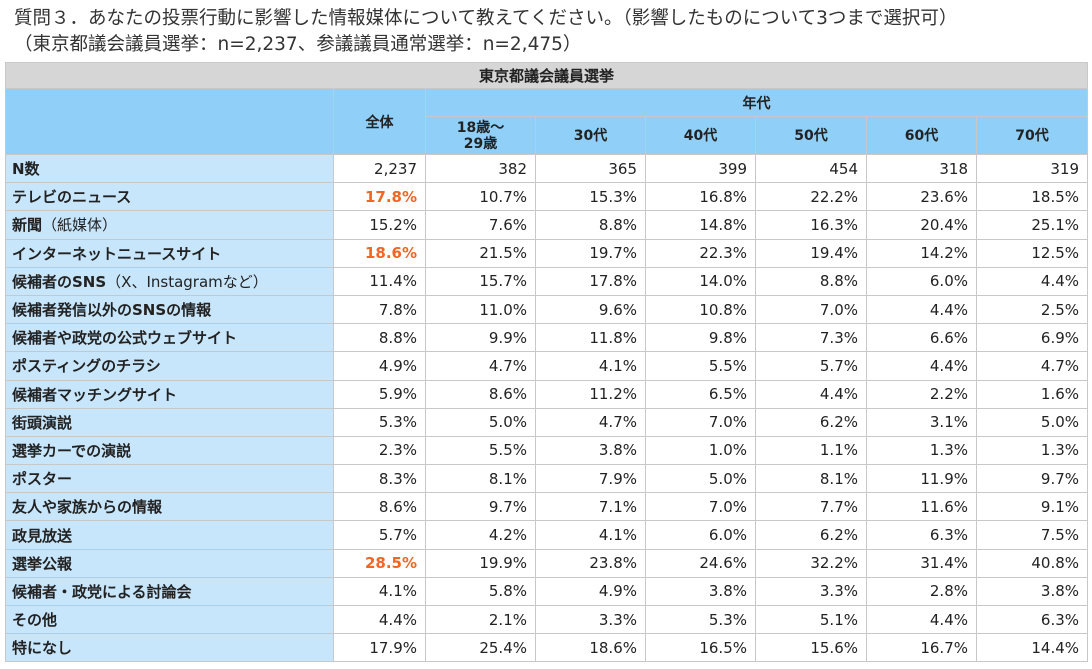  What do you see at coordinates (811, 197) in the screenshot?
I see `cell-age-3: 22.2%` at bounding box center [811, 197].